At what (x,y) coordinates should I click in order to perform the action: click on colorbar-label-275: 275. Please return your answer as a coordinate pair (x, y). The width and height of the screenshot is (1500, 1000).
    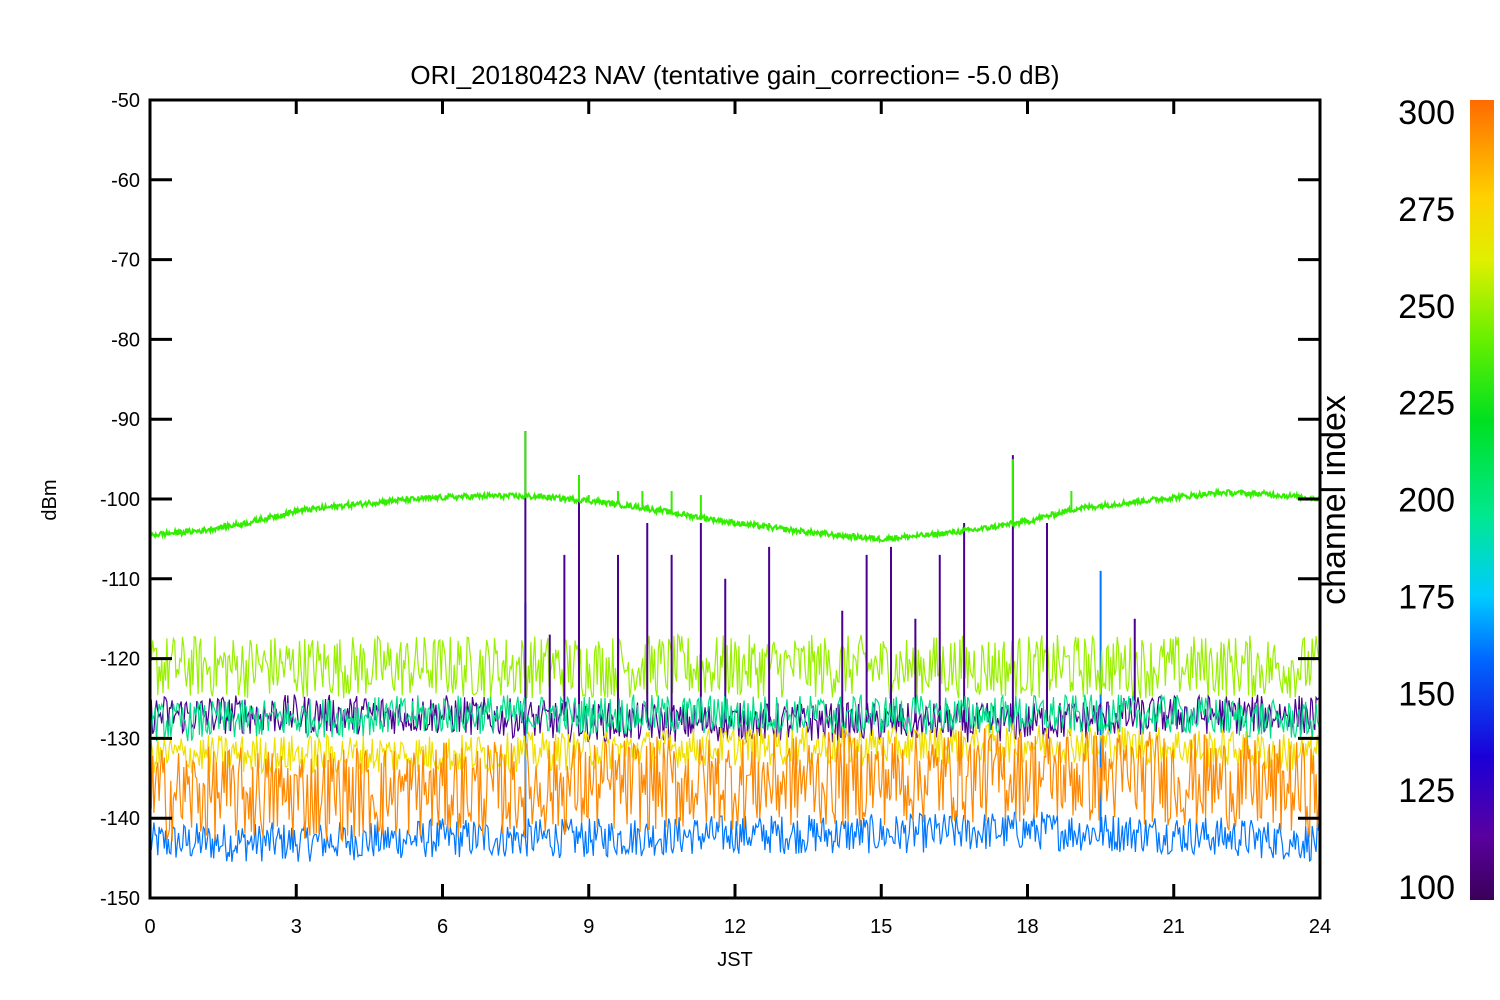
    Looking at the image, I should click on (1426, 210).